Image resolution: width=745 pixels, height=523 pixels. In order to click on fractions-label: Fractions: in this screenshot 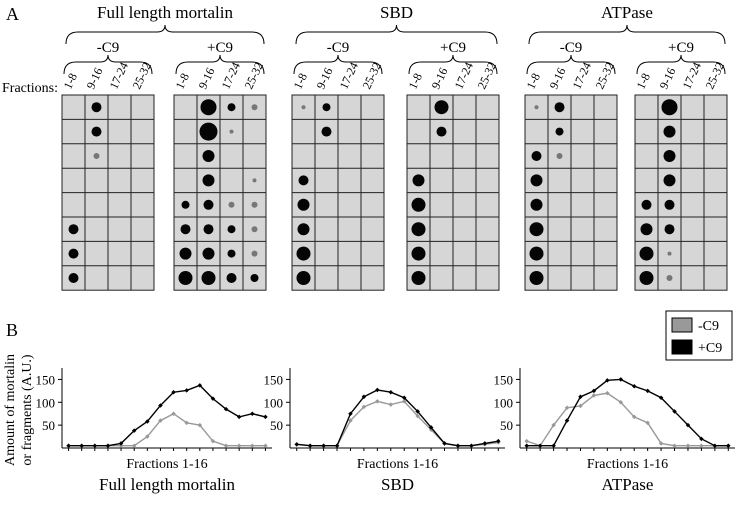, I will do `click(30, 88)`.